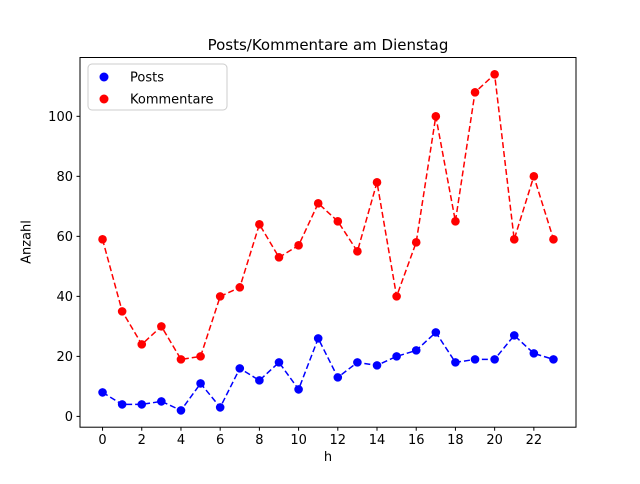 This screenshot has height=484, width=640. I want to click on x-axis-tick-label: 4, so click(181, 440).